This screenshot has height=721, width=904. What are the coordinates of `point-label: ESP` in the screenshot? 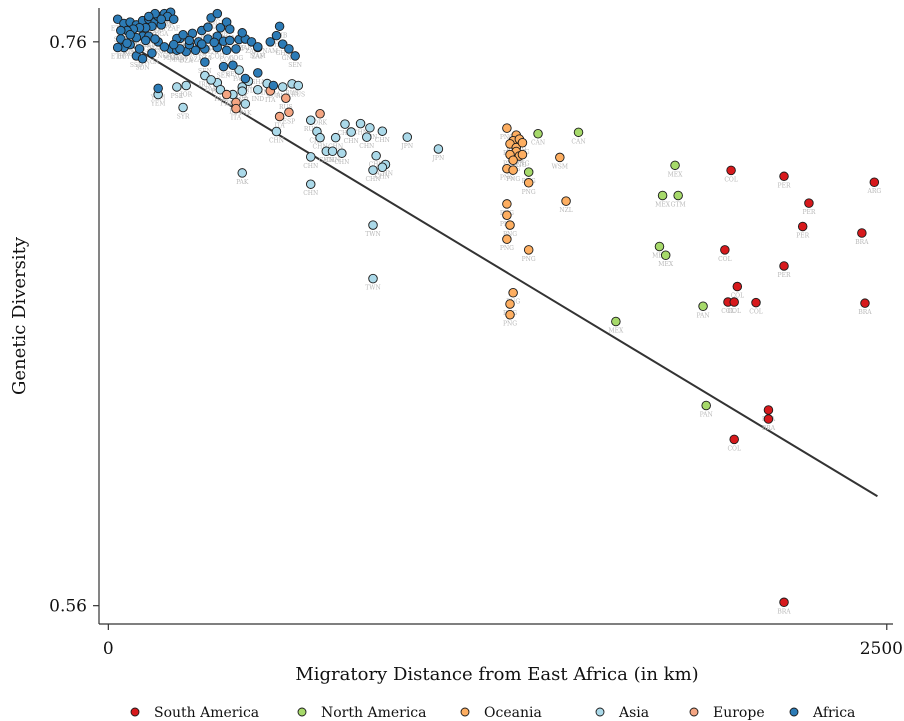 It's located at (289, 121).